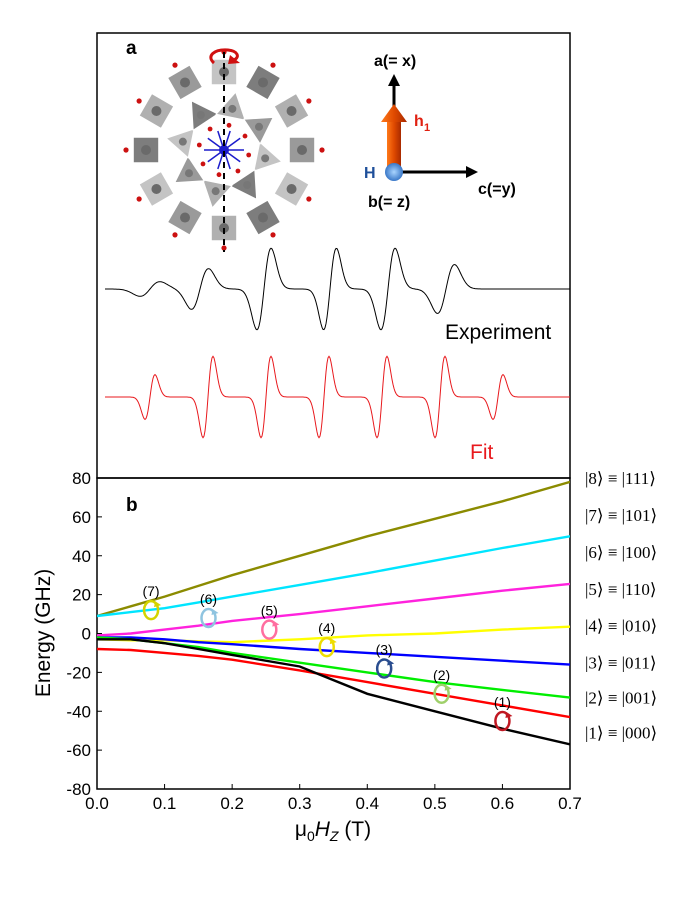 This screenshot has width=689, height=910. I want to click on y-tick-label: -60, so click(78, 750).